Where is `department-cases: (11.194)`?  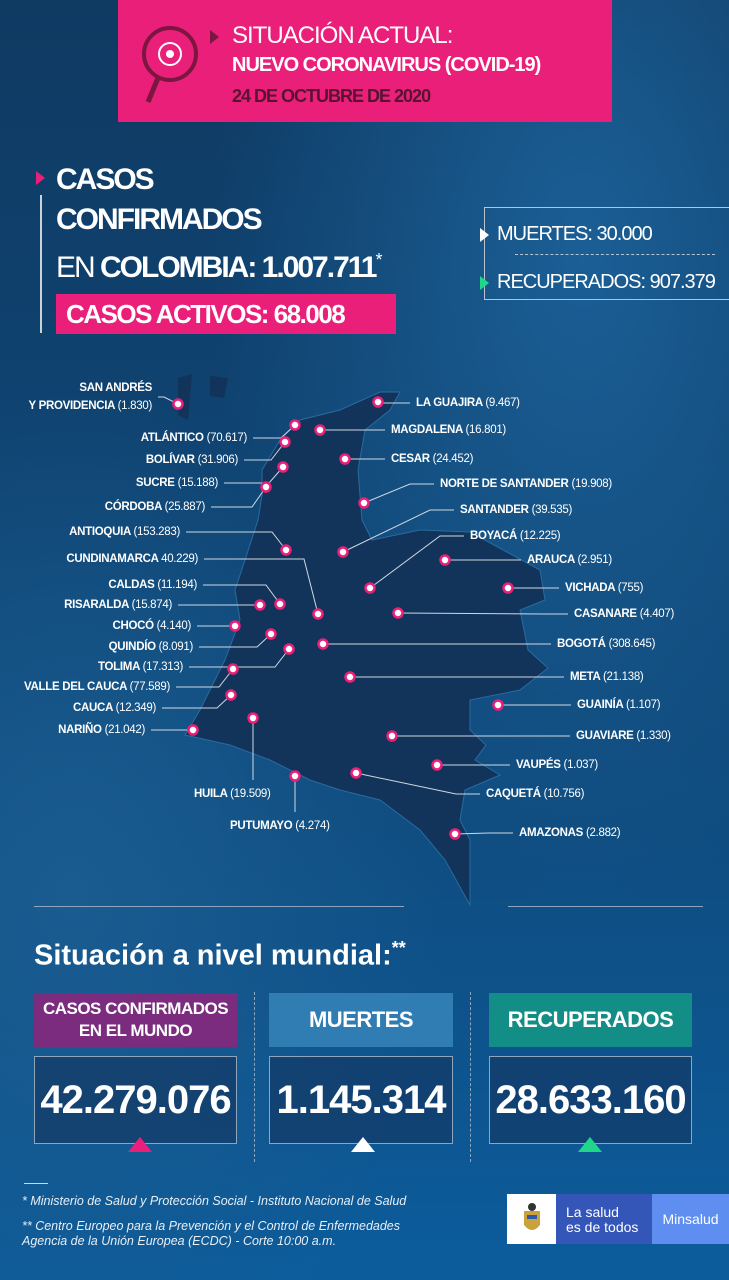
department-cases: (11.194) is located at coordinates (177, 585).